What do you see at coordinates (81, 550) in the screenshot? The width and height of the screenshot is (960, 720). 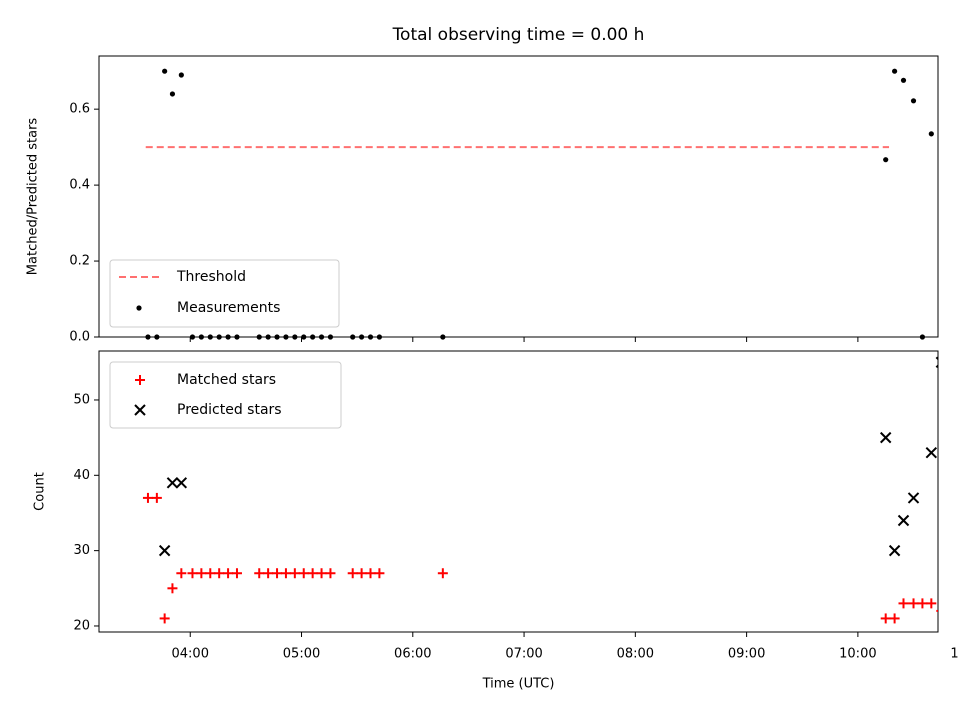 I see `bottom-y-tick-label: 30` at bounding box center [81, 550].